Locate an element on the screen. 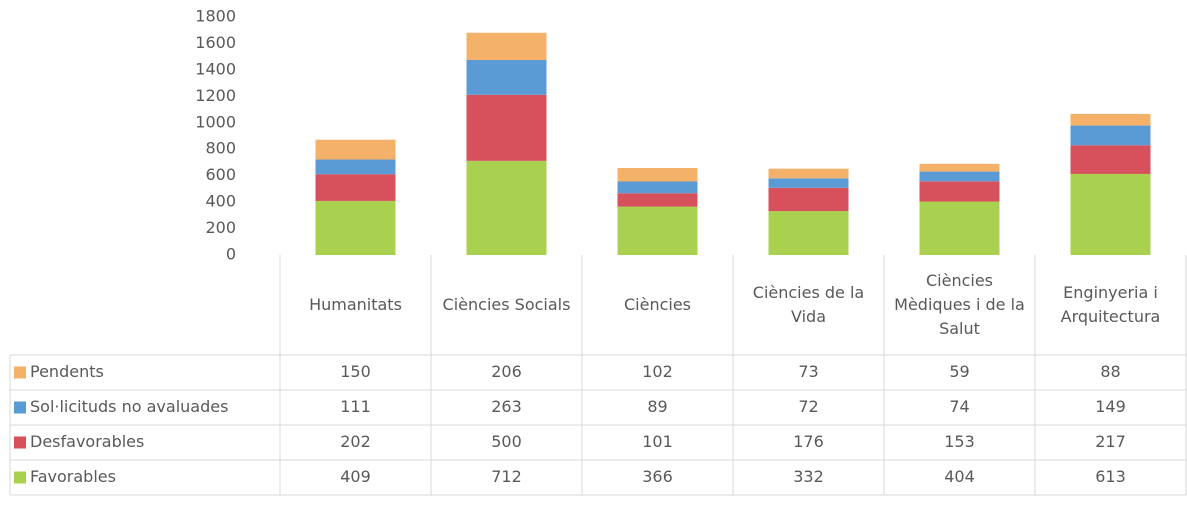 Image resolution: width=1187 pixels, height=505 pixels. table-value: 153 is located at coordinates (959, 441).